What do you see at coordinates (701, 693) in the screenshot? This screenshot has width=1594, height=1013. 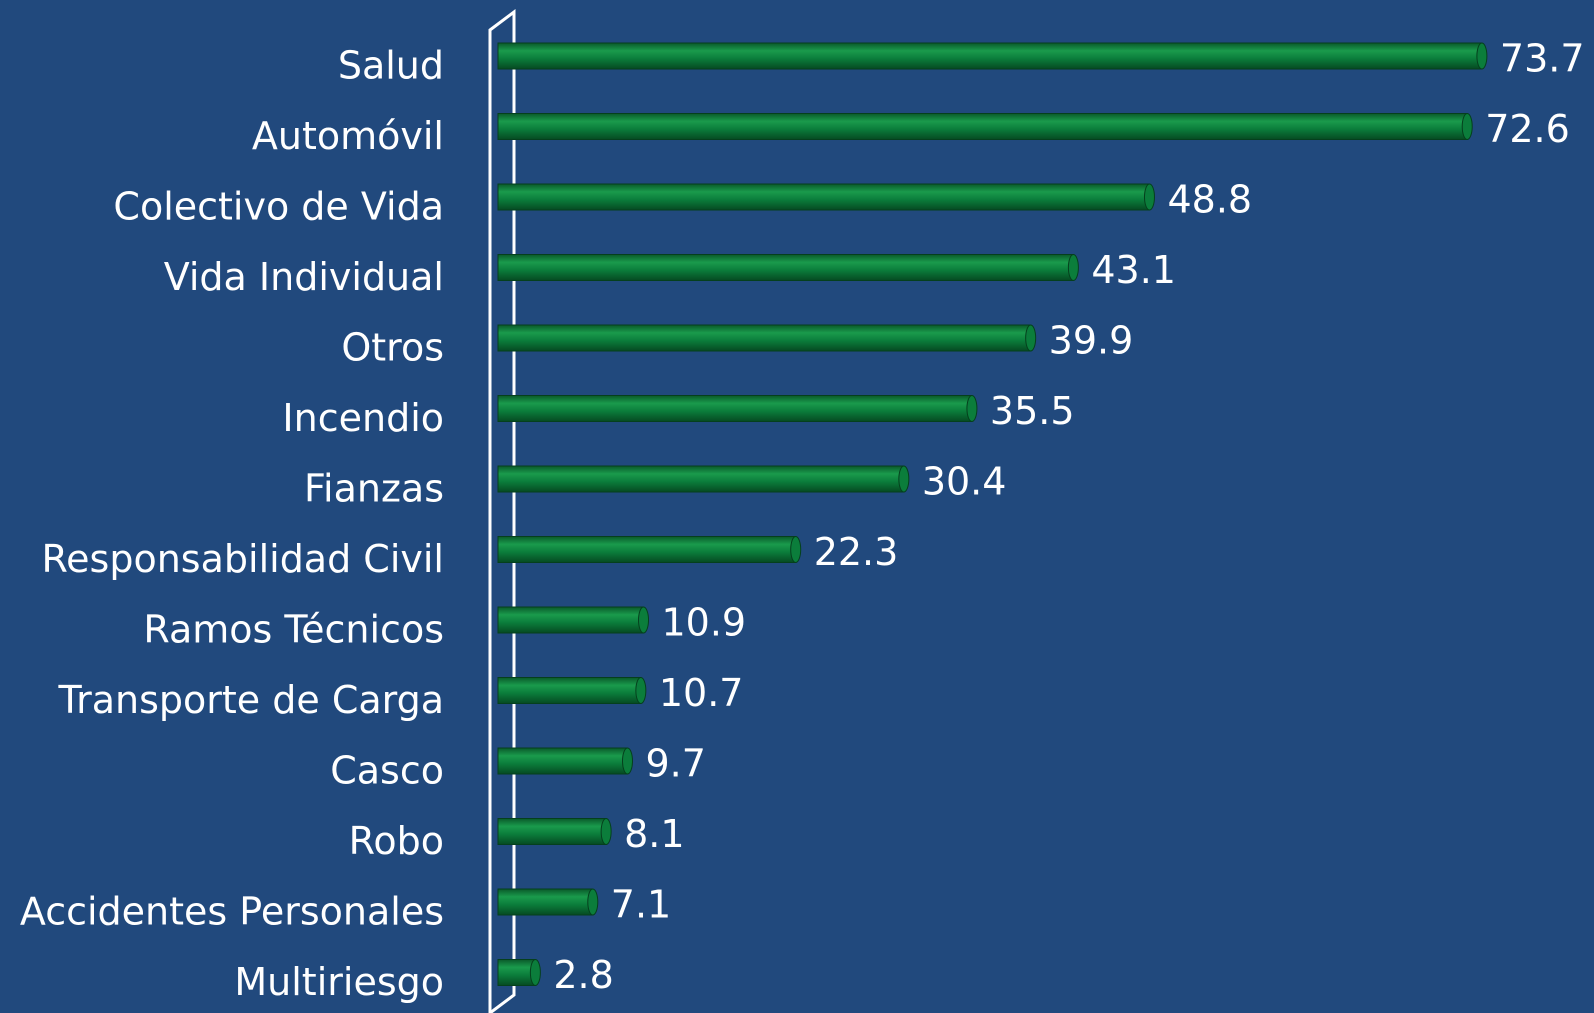 I see `value-label: 10.7` at bounding box center [701, 693].